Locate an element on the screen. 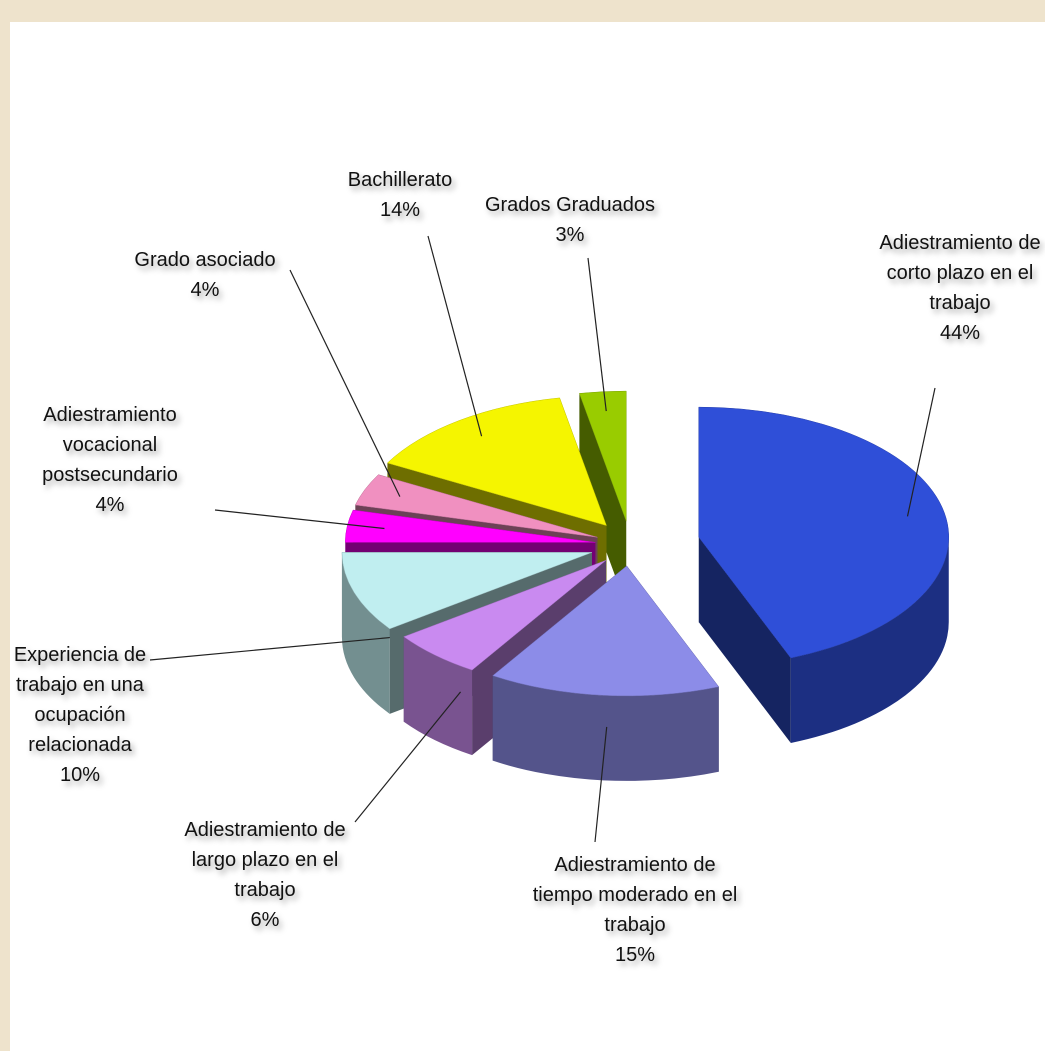 This screenshot has height=1051, width=1045. slice-category-label: Bachillerato is located at coordinates (400, 180).